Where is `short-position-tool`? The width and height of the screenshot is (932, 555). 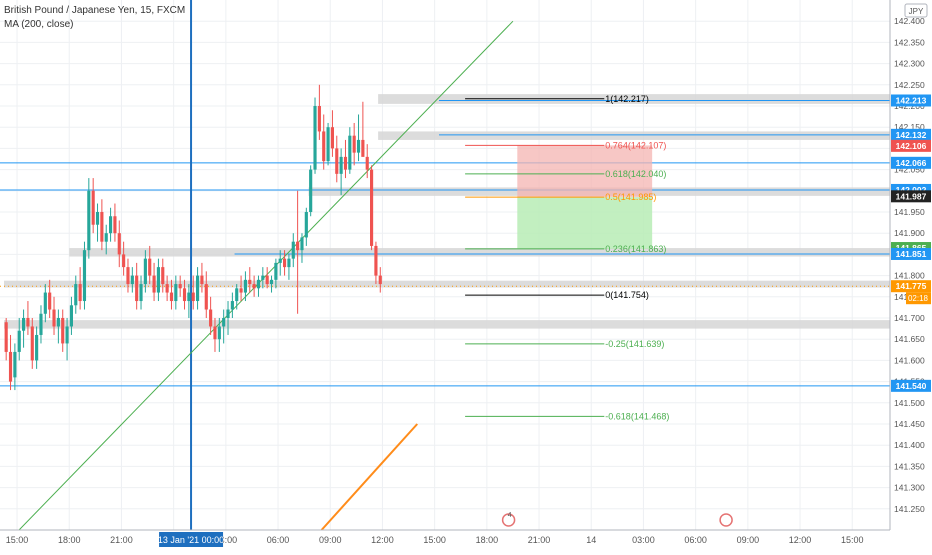 short-position-tool is located at coordinates (585, 197).